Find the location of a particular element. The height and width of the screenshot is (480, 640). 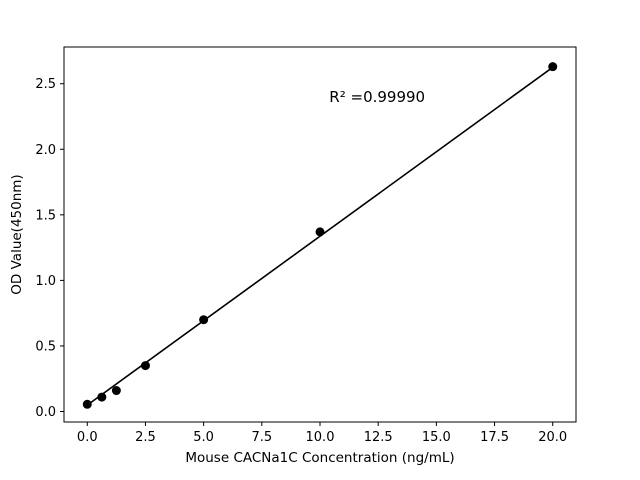

x-tick-label: 15.0 is located at coordinates (436, 437).